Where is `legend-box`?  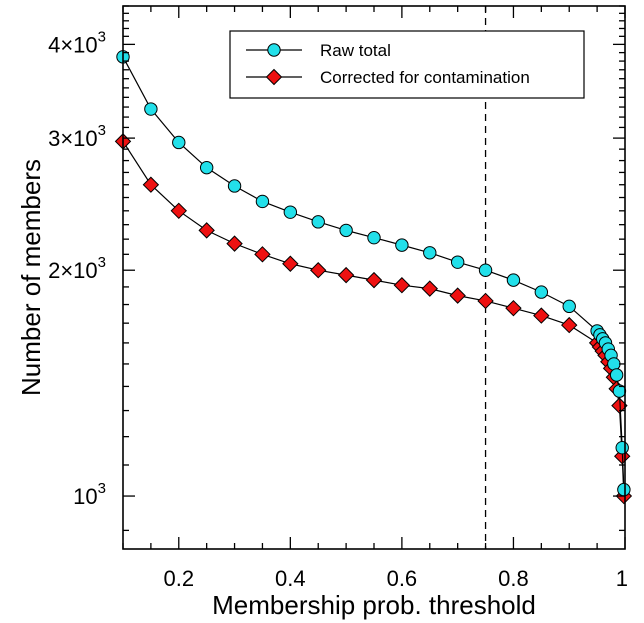 legend-box is located at coordinates (407, 64).